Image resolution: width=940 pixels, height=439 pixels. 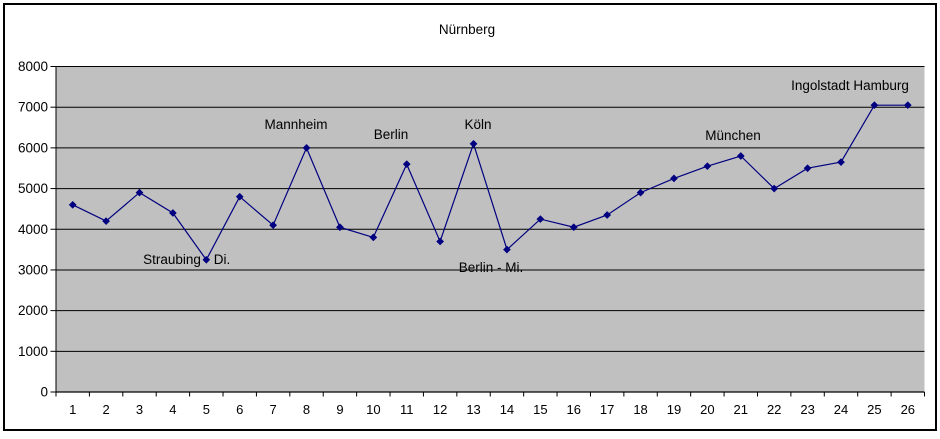 What do you see at coordinates (44, 392) in the screenshot?
I see `y-tick-label: 0` at bounding box center [44, 392].